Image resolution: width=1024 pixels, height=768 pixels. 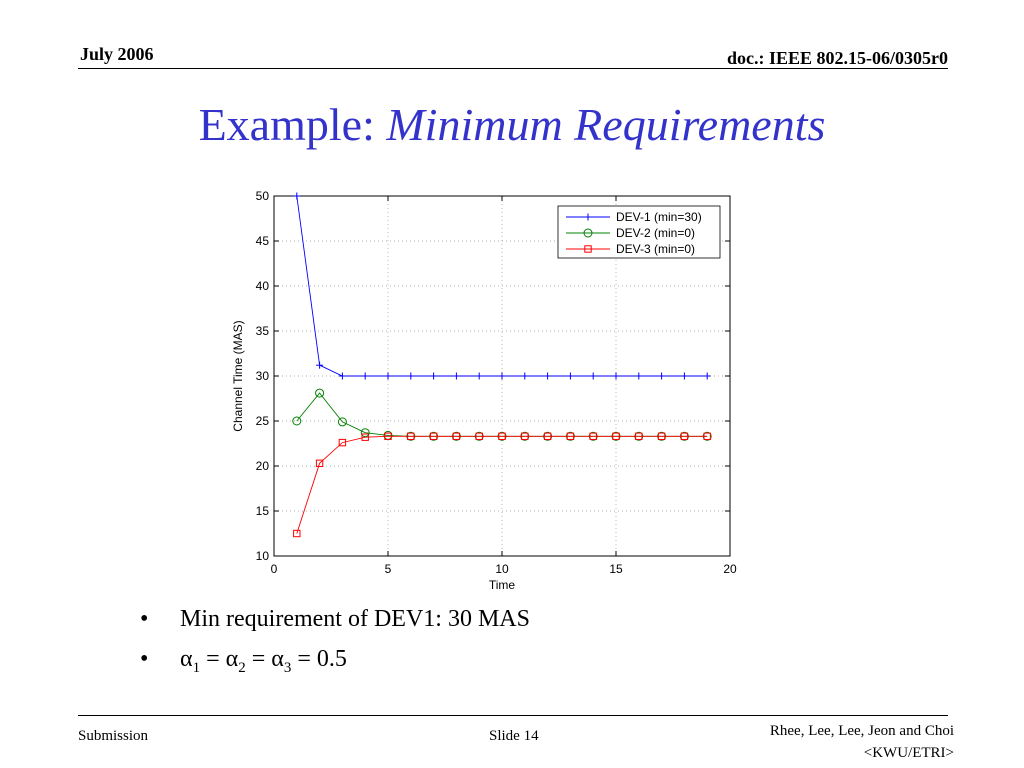 I want to click on x-tick-label: 5, so click(x=388, y=569).